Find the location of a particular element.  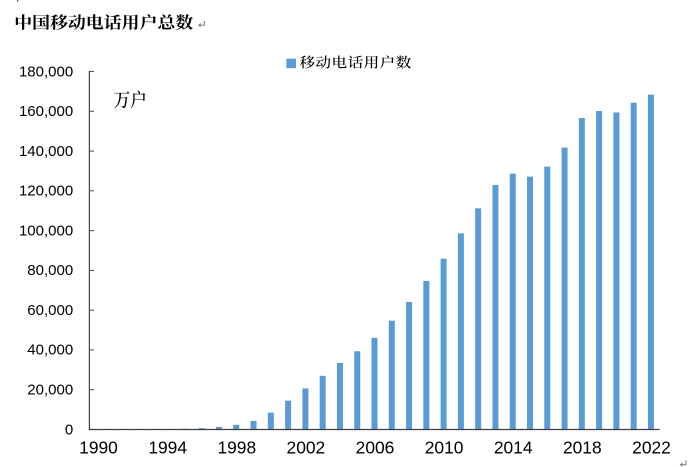

svg-text: 180,000 is located at coordinates (46, 71).